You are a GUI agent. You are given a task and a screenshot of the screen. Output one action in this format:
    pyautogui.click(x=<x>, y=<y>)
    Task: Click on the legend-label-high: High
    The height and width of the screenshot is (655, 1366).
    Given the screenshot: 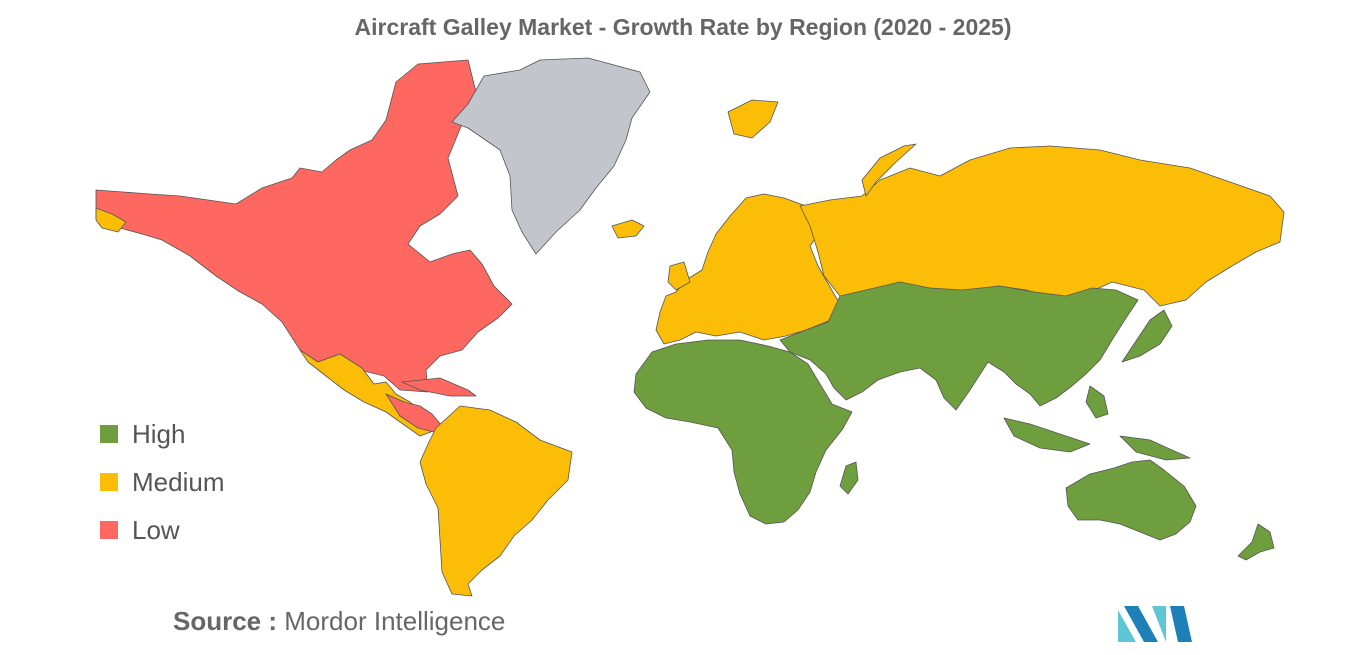 What is the action you would take?
    pyautogui.click(x=159, y=433)
    